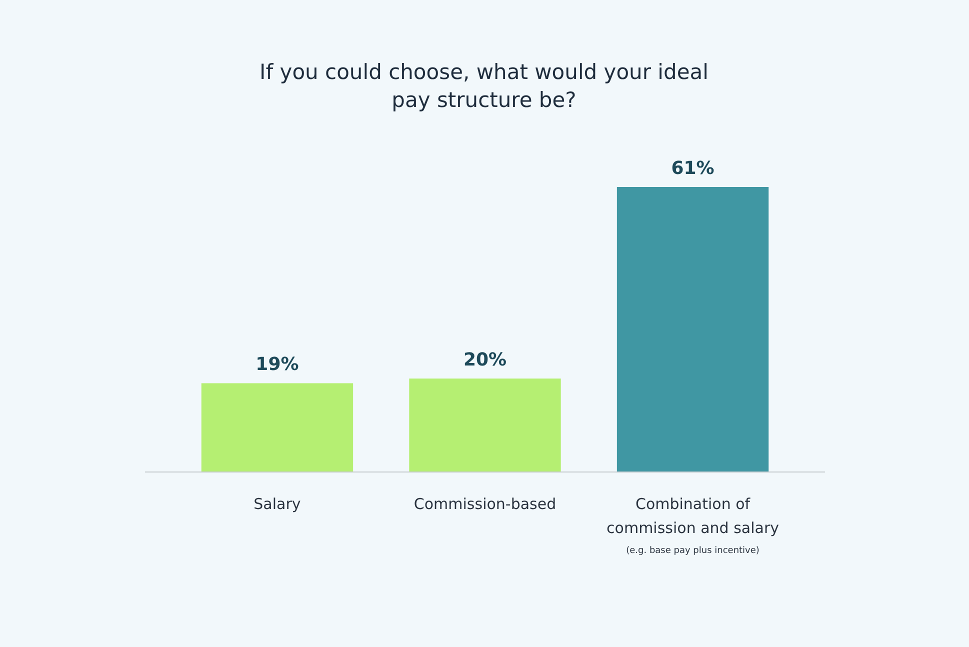 The image size is (969, 647). Describe the element at coordinates (485, 504) in the screenshot. I see `x-tick-label: Commission-based` at that location.